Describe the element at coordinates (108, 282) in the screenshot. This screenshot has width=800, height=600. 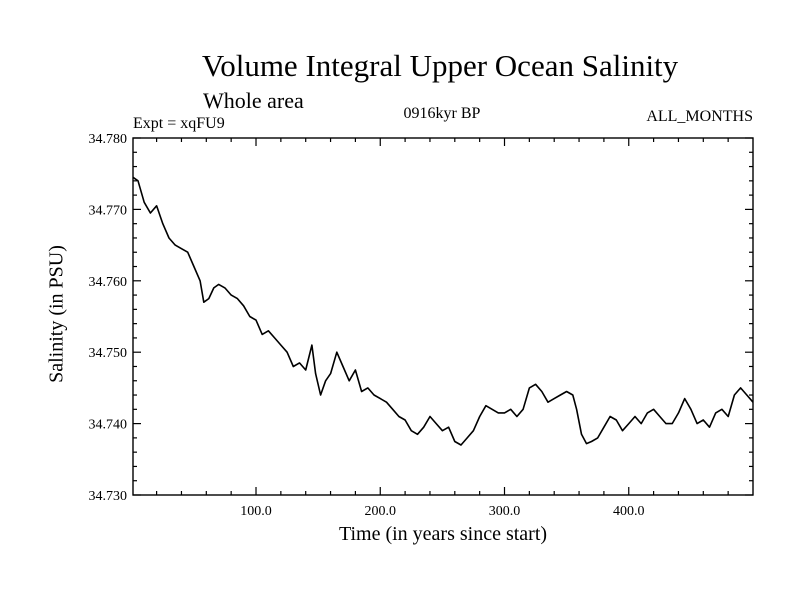
I see `y-tick-label: 34.760` at that location.